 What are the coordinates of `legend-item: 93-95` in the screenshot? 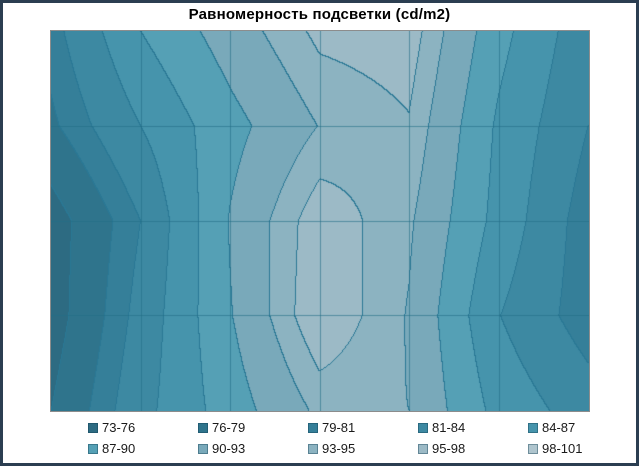 It's located at (363, 448).